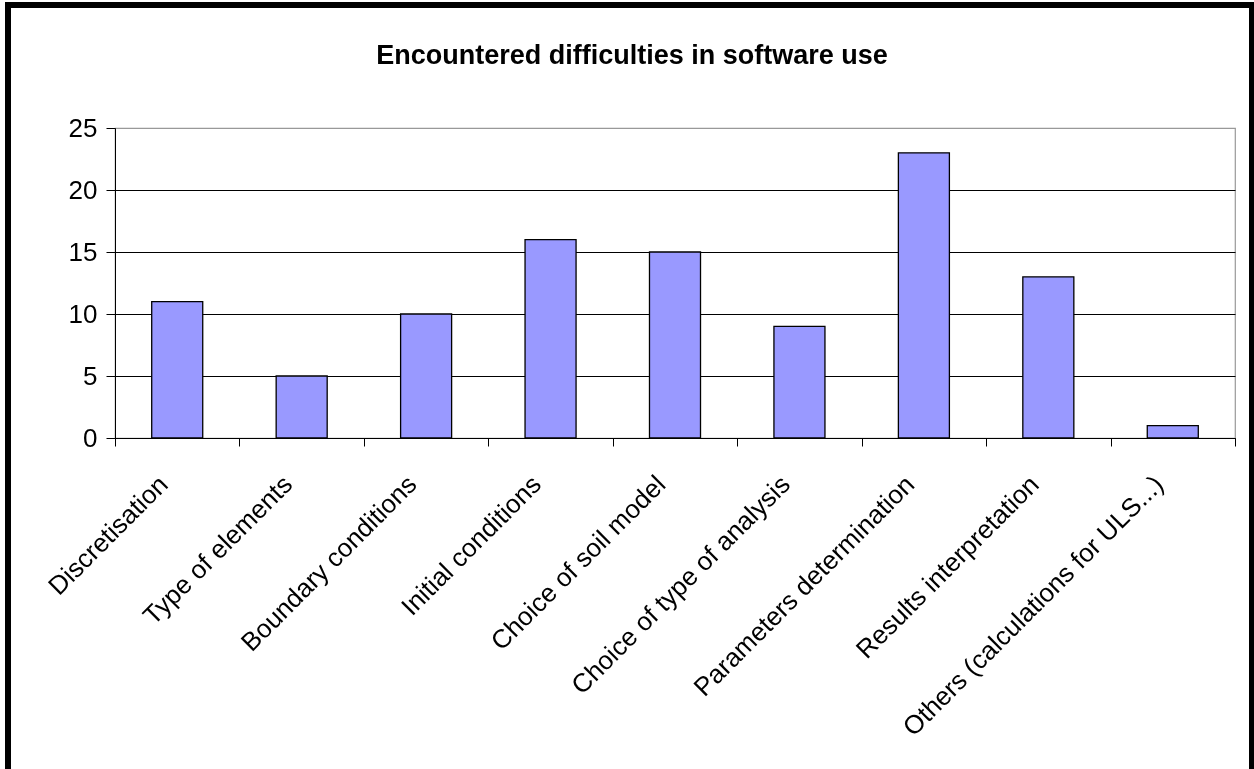  What do you see at coordinates (1172, 431) in the screenshot?
I see `bar` at bounding box center [1172, 431].